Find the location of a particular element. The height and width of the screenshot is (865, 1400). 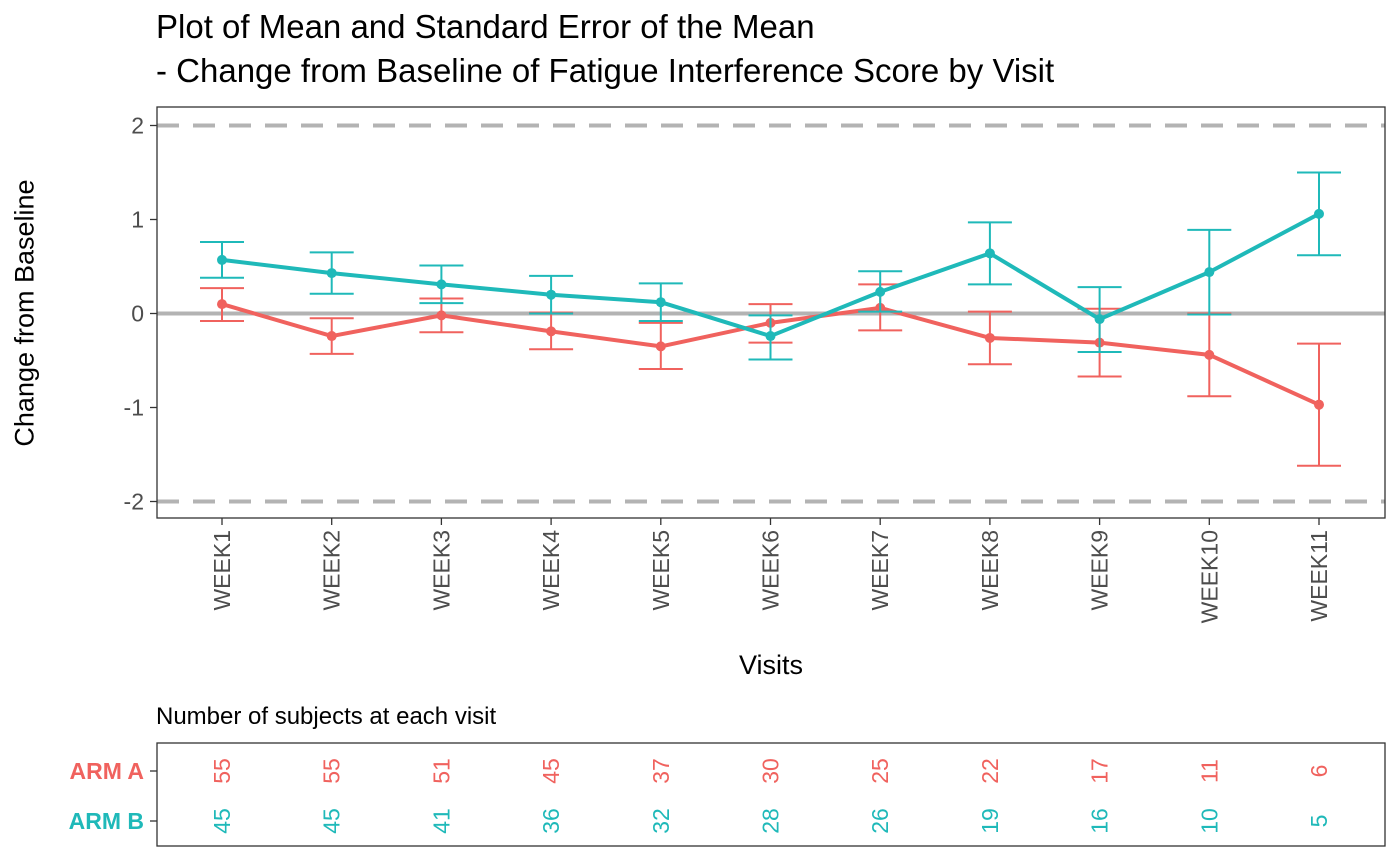

y-tick-label: -2 is located at coordinates (134, 502).